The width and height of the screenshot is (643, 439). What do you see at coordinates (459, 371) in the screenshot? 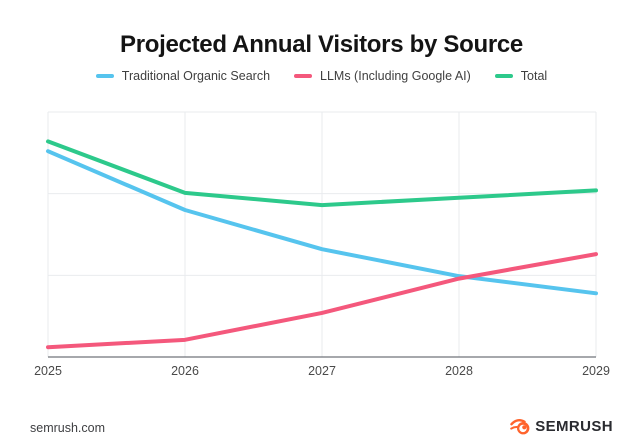
I see `x-tick-label: 2028` at bounding box center [459, 371].